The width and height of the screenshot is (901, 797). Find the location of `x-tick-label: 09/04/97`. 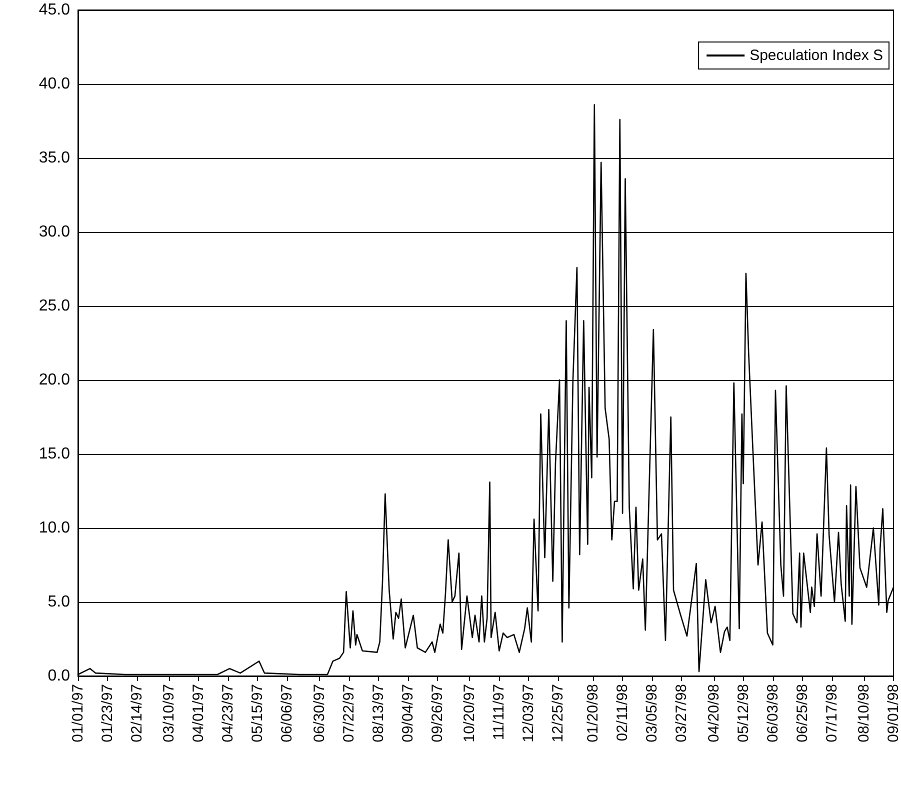

x-tick-label: 09/04/97 is located at coordinates (407, 713).